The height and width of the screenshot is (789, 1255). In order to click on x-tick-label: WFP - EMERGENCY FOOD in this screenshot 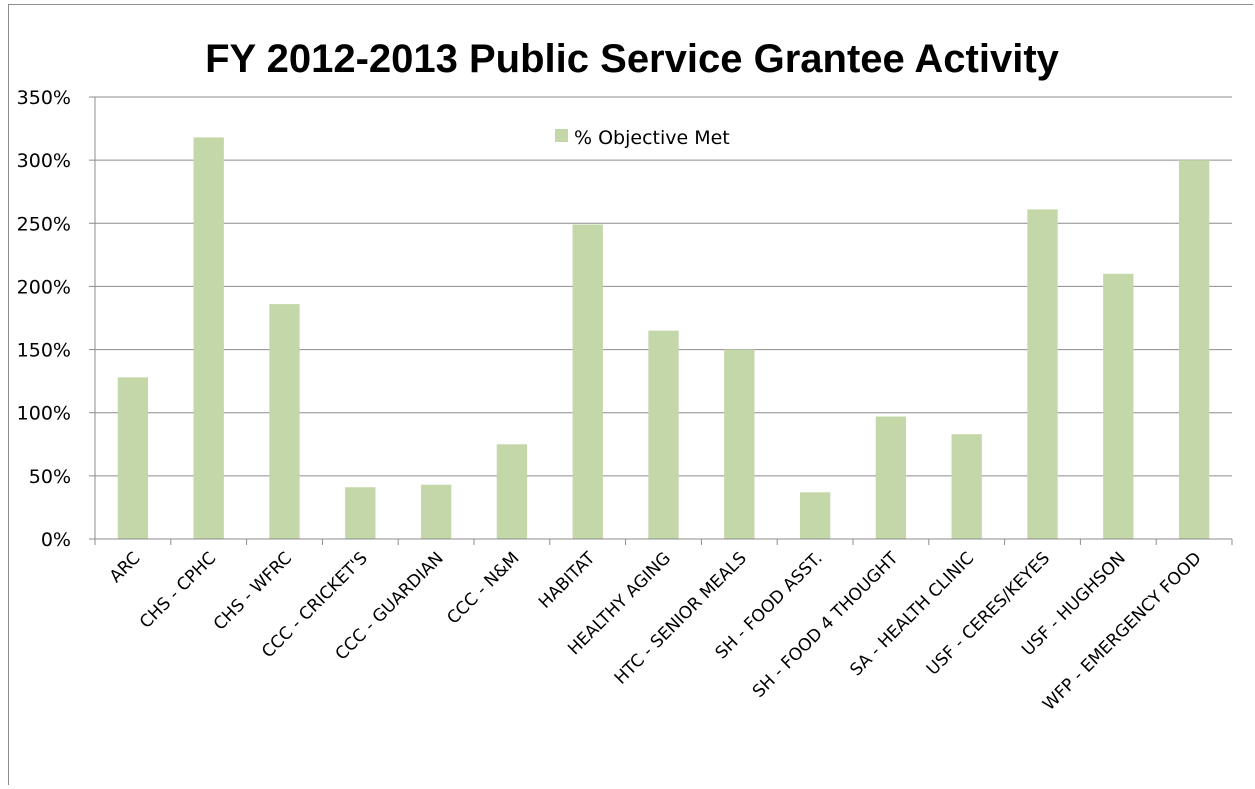, I will do `click(1122, 631)`.